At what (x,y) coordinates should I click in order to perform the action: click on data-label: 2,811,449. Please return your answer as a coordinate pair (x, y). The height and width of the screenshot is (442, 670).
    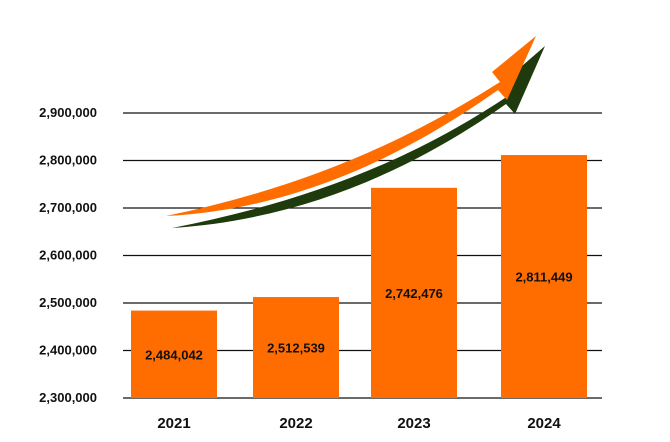
    Looking at the image, I should click on (543, 277).